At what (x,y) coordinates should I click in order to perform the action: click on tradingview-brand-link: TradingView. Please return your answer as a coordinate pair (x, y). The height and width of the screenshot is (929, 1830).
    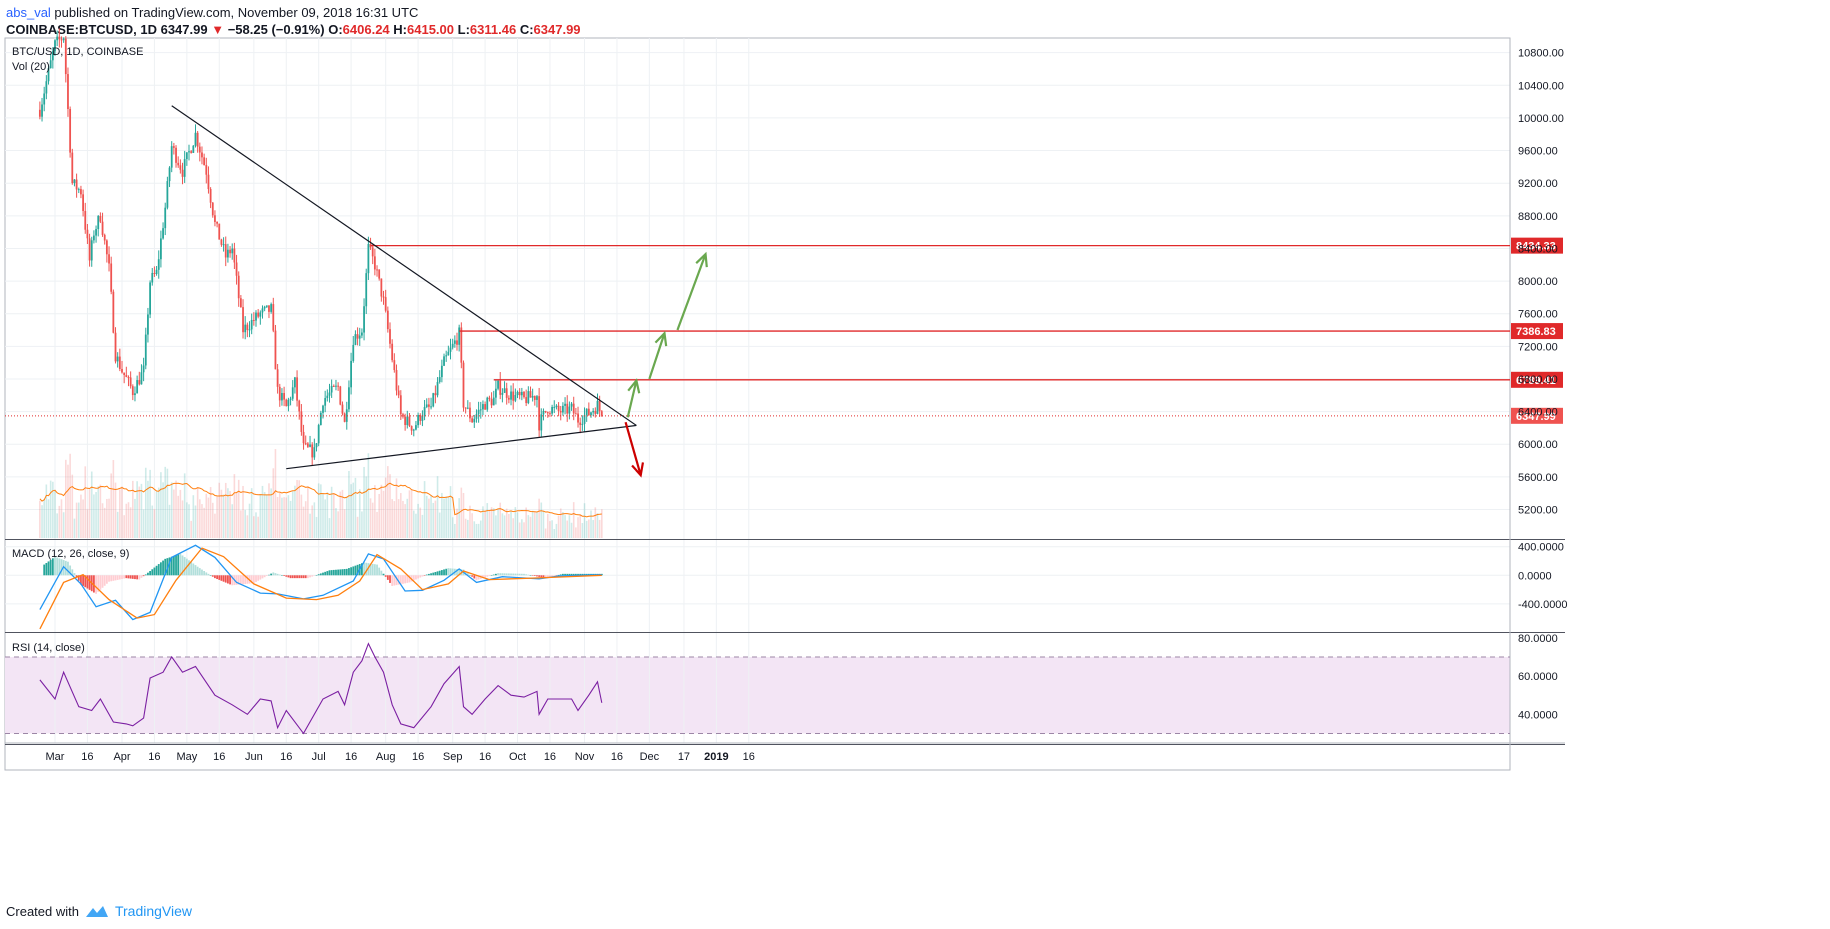
    Looking at the image, I should click on (153, 911).